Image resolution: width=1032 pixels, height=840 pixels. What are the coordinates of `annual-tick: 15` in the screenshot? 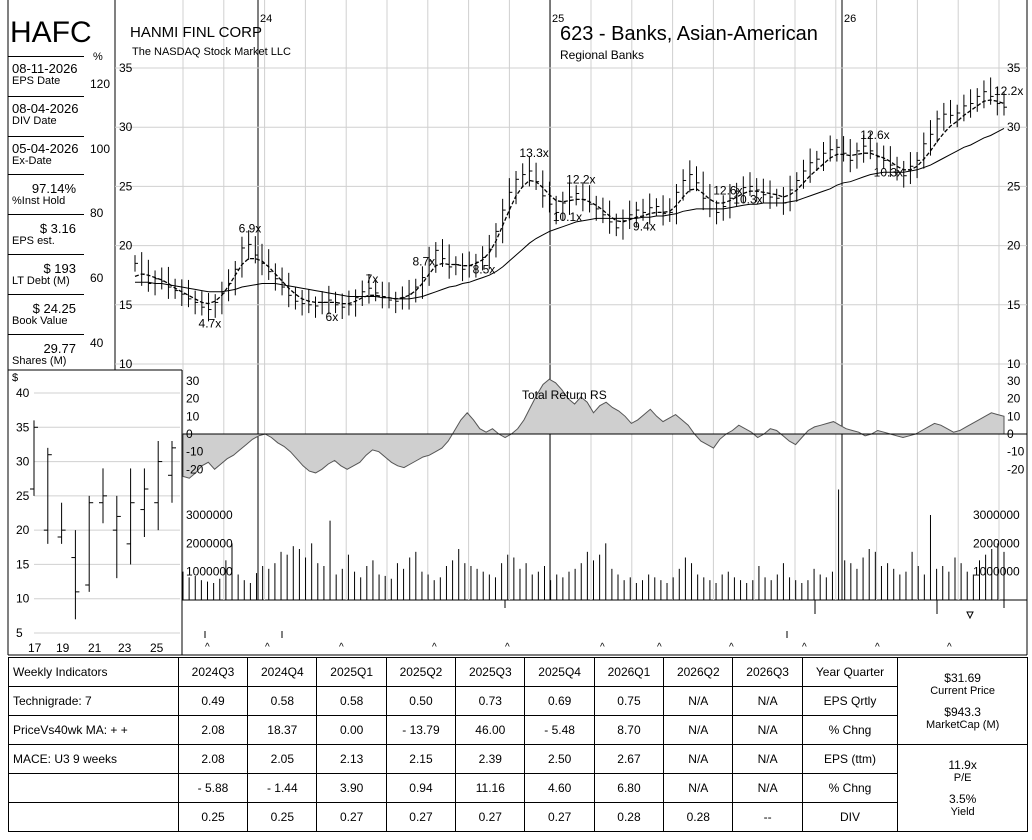 It's located at (23, 564).